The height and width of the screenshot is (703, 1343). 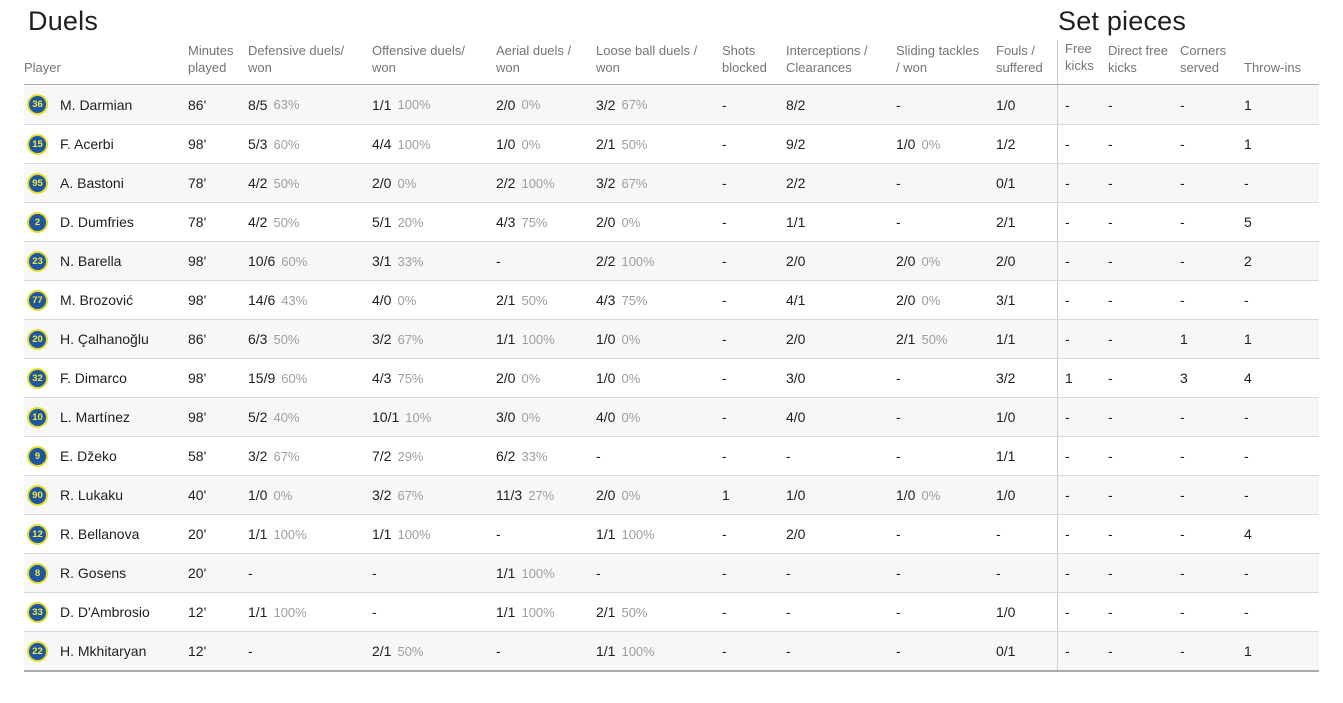 What do you see at coordinates (92, 183) in the screenshot?
I see `player-name: A. Bastoni` at bounding box center [92, 183].